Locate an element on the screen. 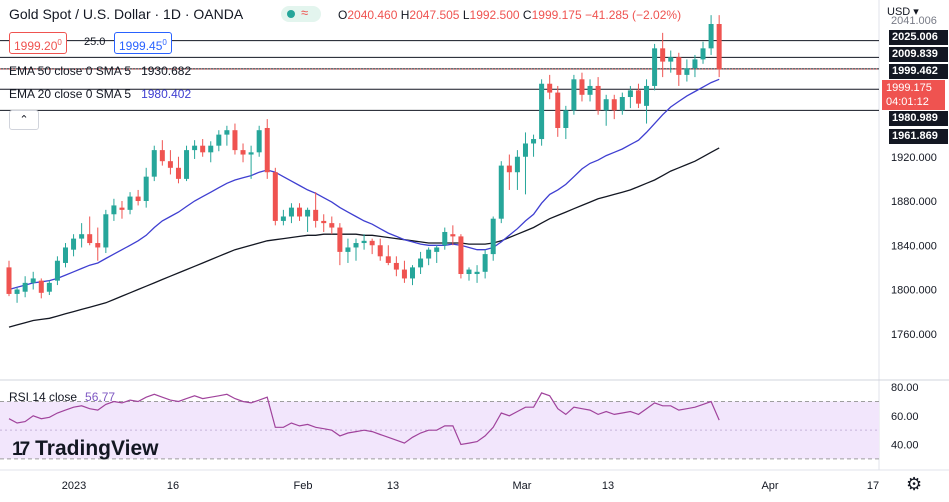 The height and width of the screenshot is (502, 949). rsi-tick-label: 40.00 is located at coordinates (905, 446).